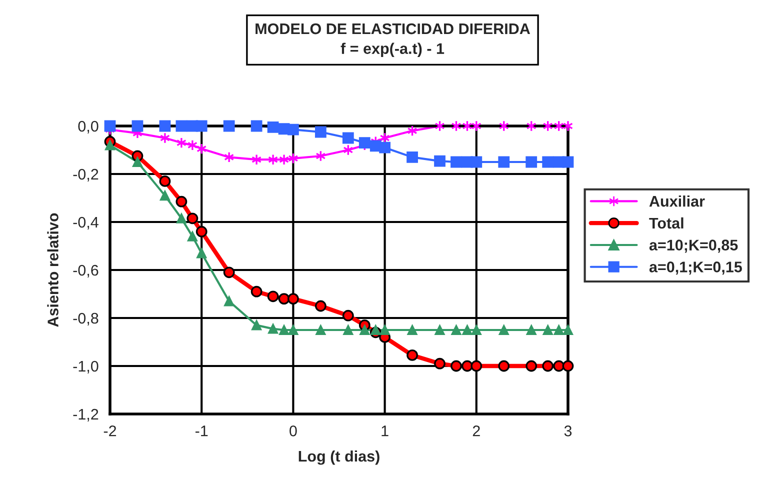 Image resolution: width=773 pixels, height=501 pixels. Describe the element at coordinates (85, 367) in the screenshot. I see `y-tick-label: -1,0` at that location.